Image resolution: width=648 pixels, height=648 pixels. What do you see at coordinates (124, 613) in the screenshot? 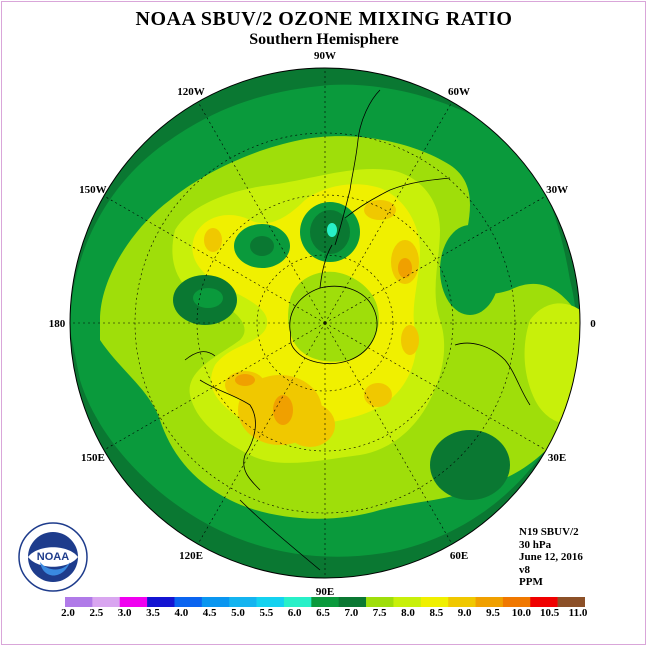
I see `colorbar-tick-2: 3.0` at bounding box center [124, 613].